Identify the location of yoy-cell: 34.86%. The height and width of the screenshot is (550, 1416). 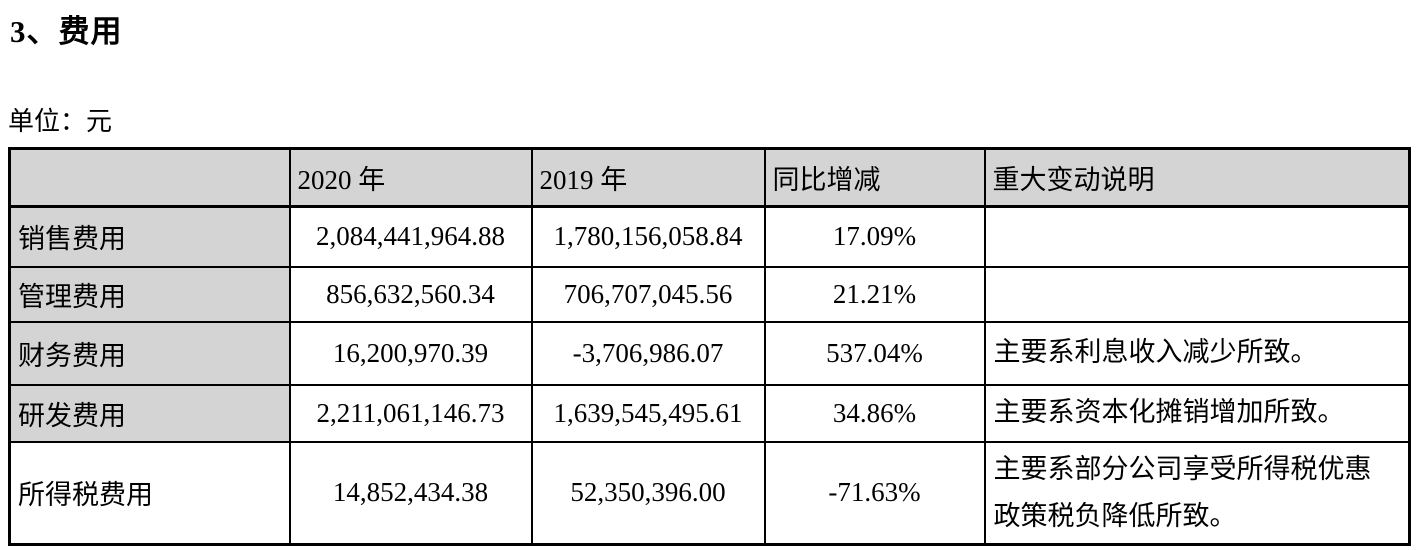
(874, 413).